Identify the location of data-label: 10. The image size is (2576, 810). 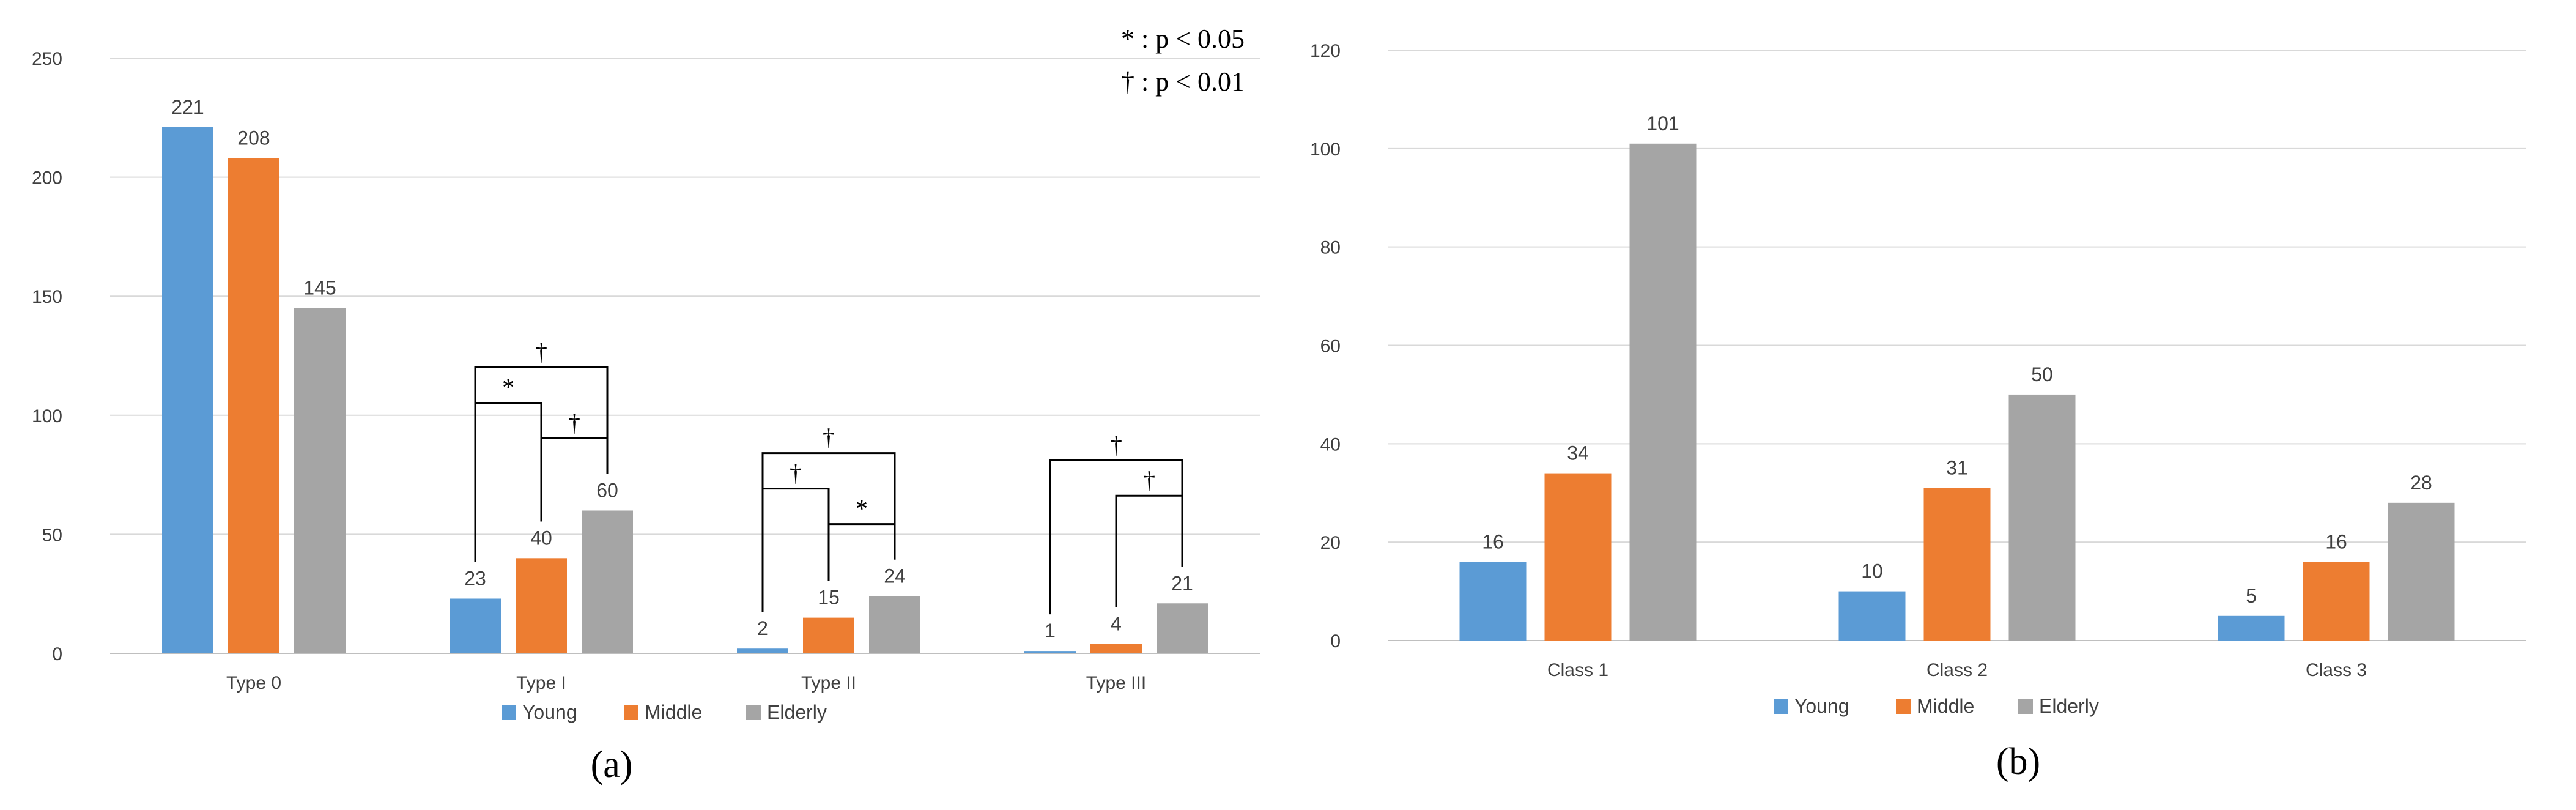
(1872, 571).